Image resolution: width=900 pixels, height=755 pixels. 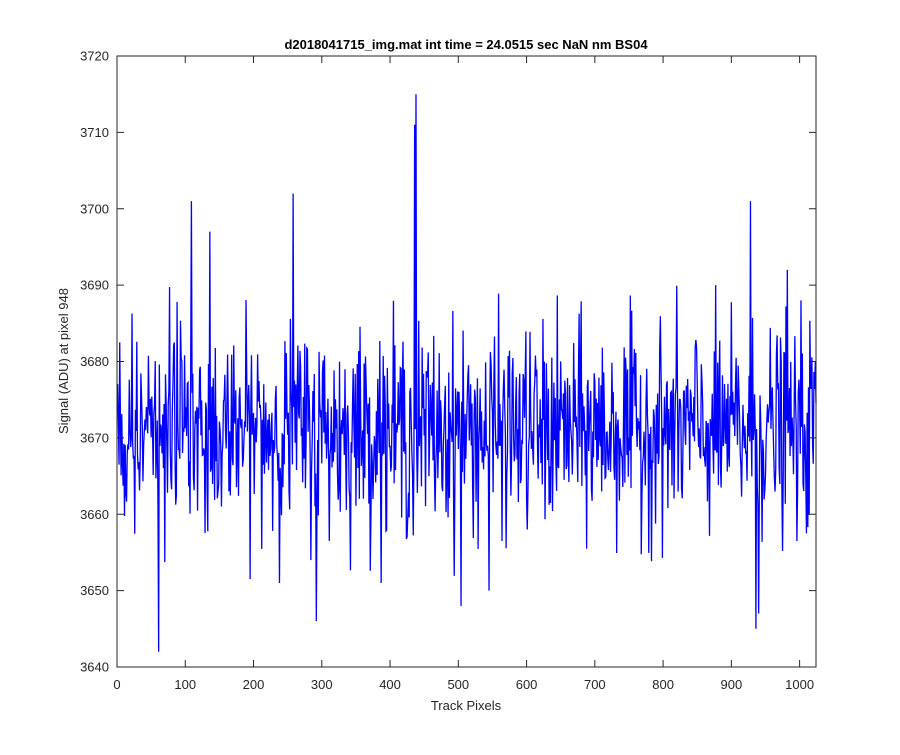 I want to click on y-tick-label: 3650, so click(x=94, y=590).